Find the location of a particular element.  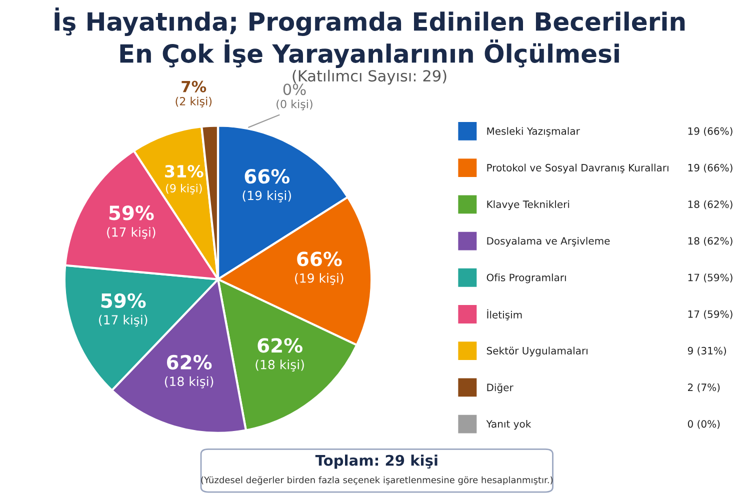

legend-label: Protokol ve Sosyal Davranış Kuralları is located at coordinates (577, 169).